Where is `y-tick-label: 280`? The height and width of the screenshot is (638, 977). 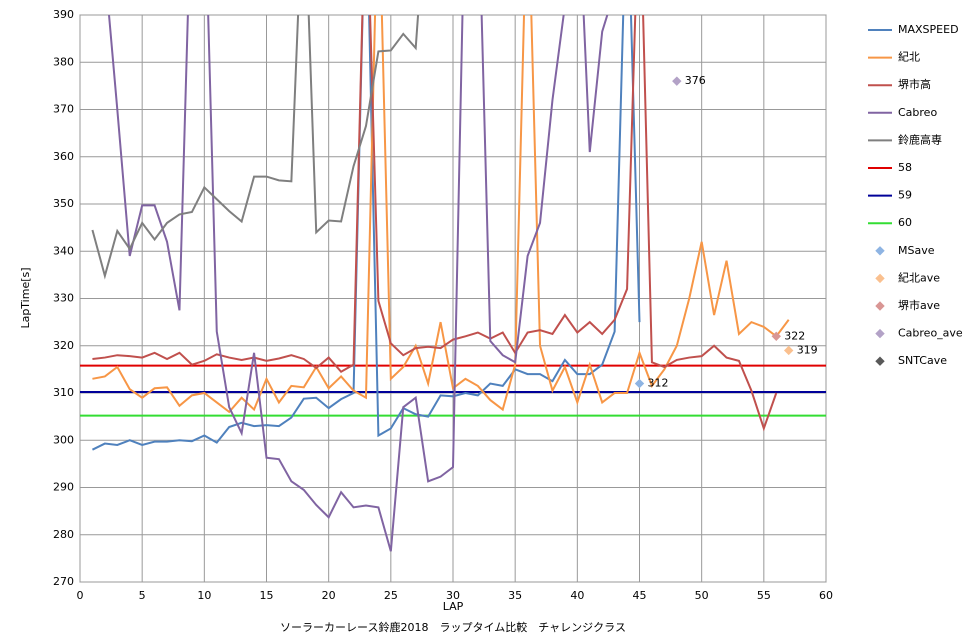
y-tick-label: 280 is located at coordinates (63, 534).